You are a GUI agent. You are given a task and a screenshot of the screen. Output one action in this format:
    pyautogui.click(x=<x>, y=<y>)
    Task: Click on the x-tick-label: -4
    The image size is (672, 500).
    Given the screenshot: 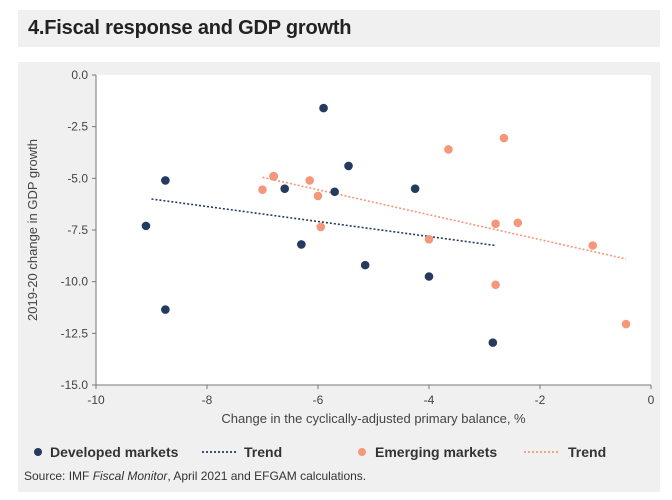 What is the action you would take?
    pyautogui.click(x=429, y=400)
    